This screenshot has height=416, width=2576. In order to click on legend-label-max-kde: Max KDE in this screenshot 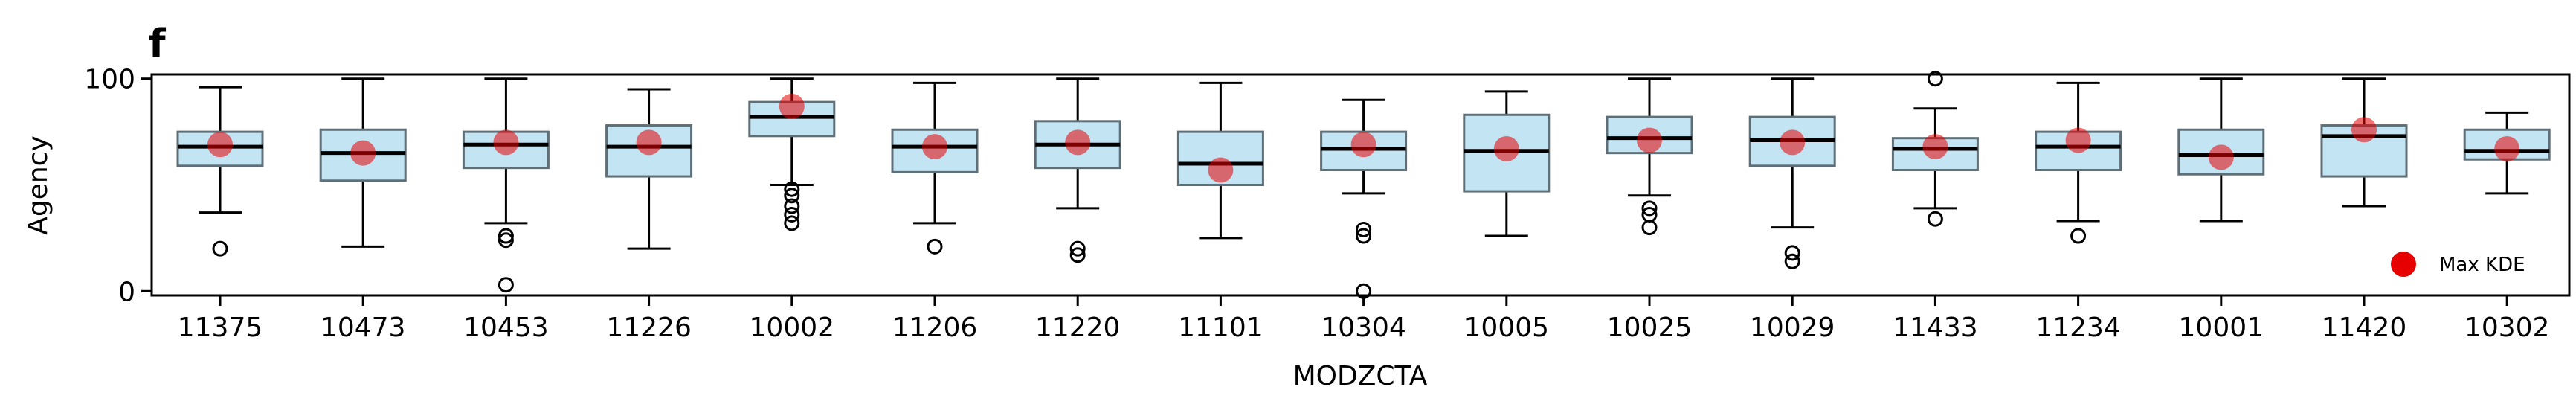, I will do `click(2482, 265)`.